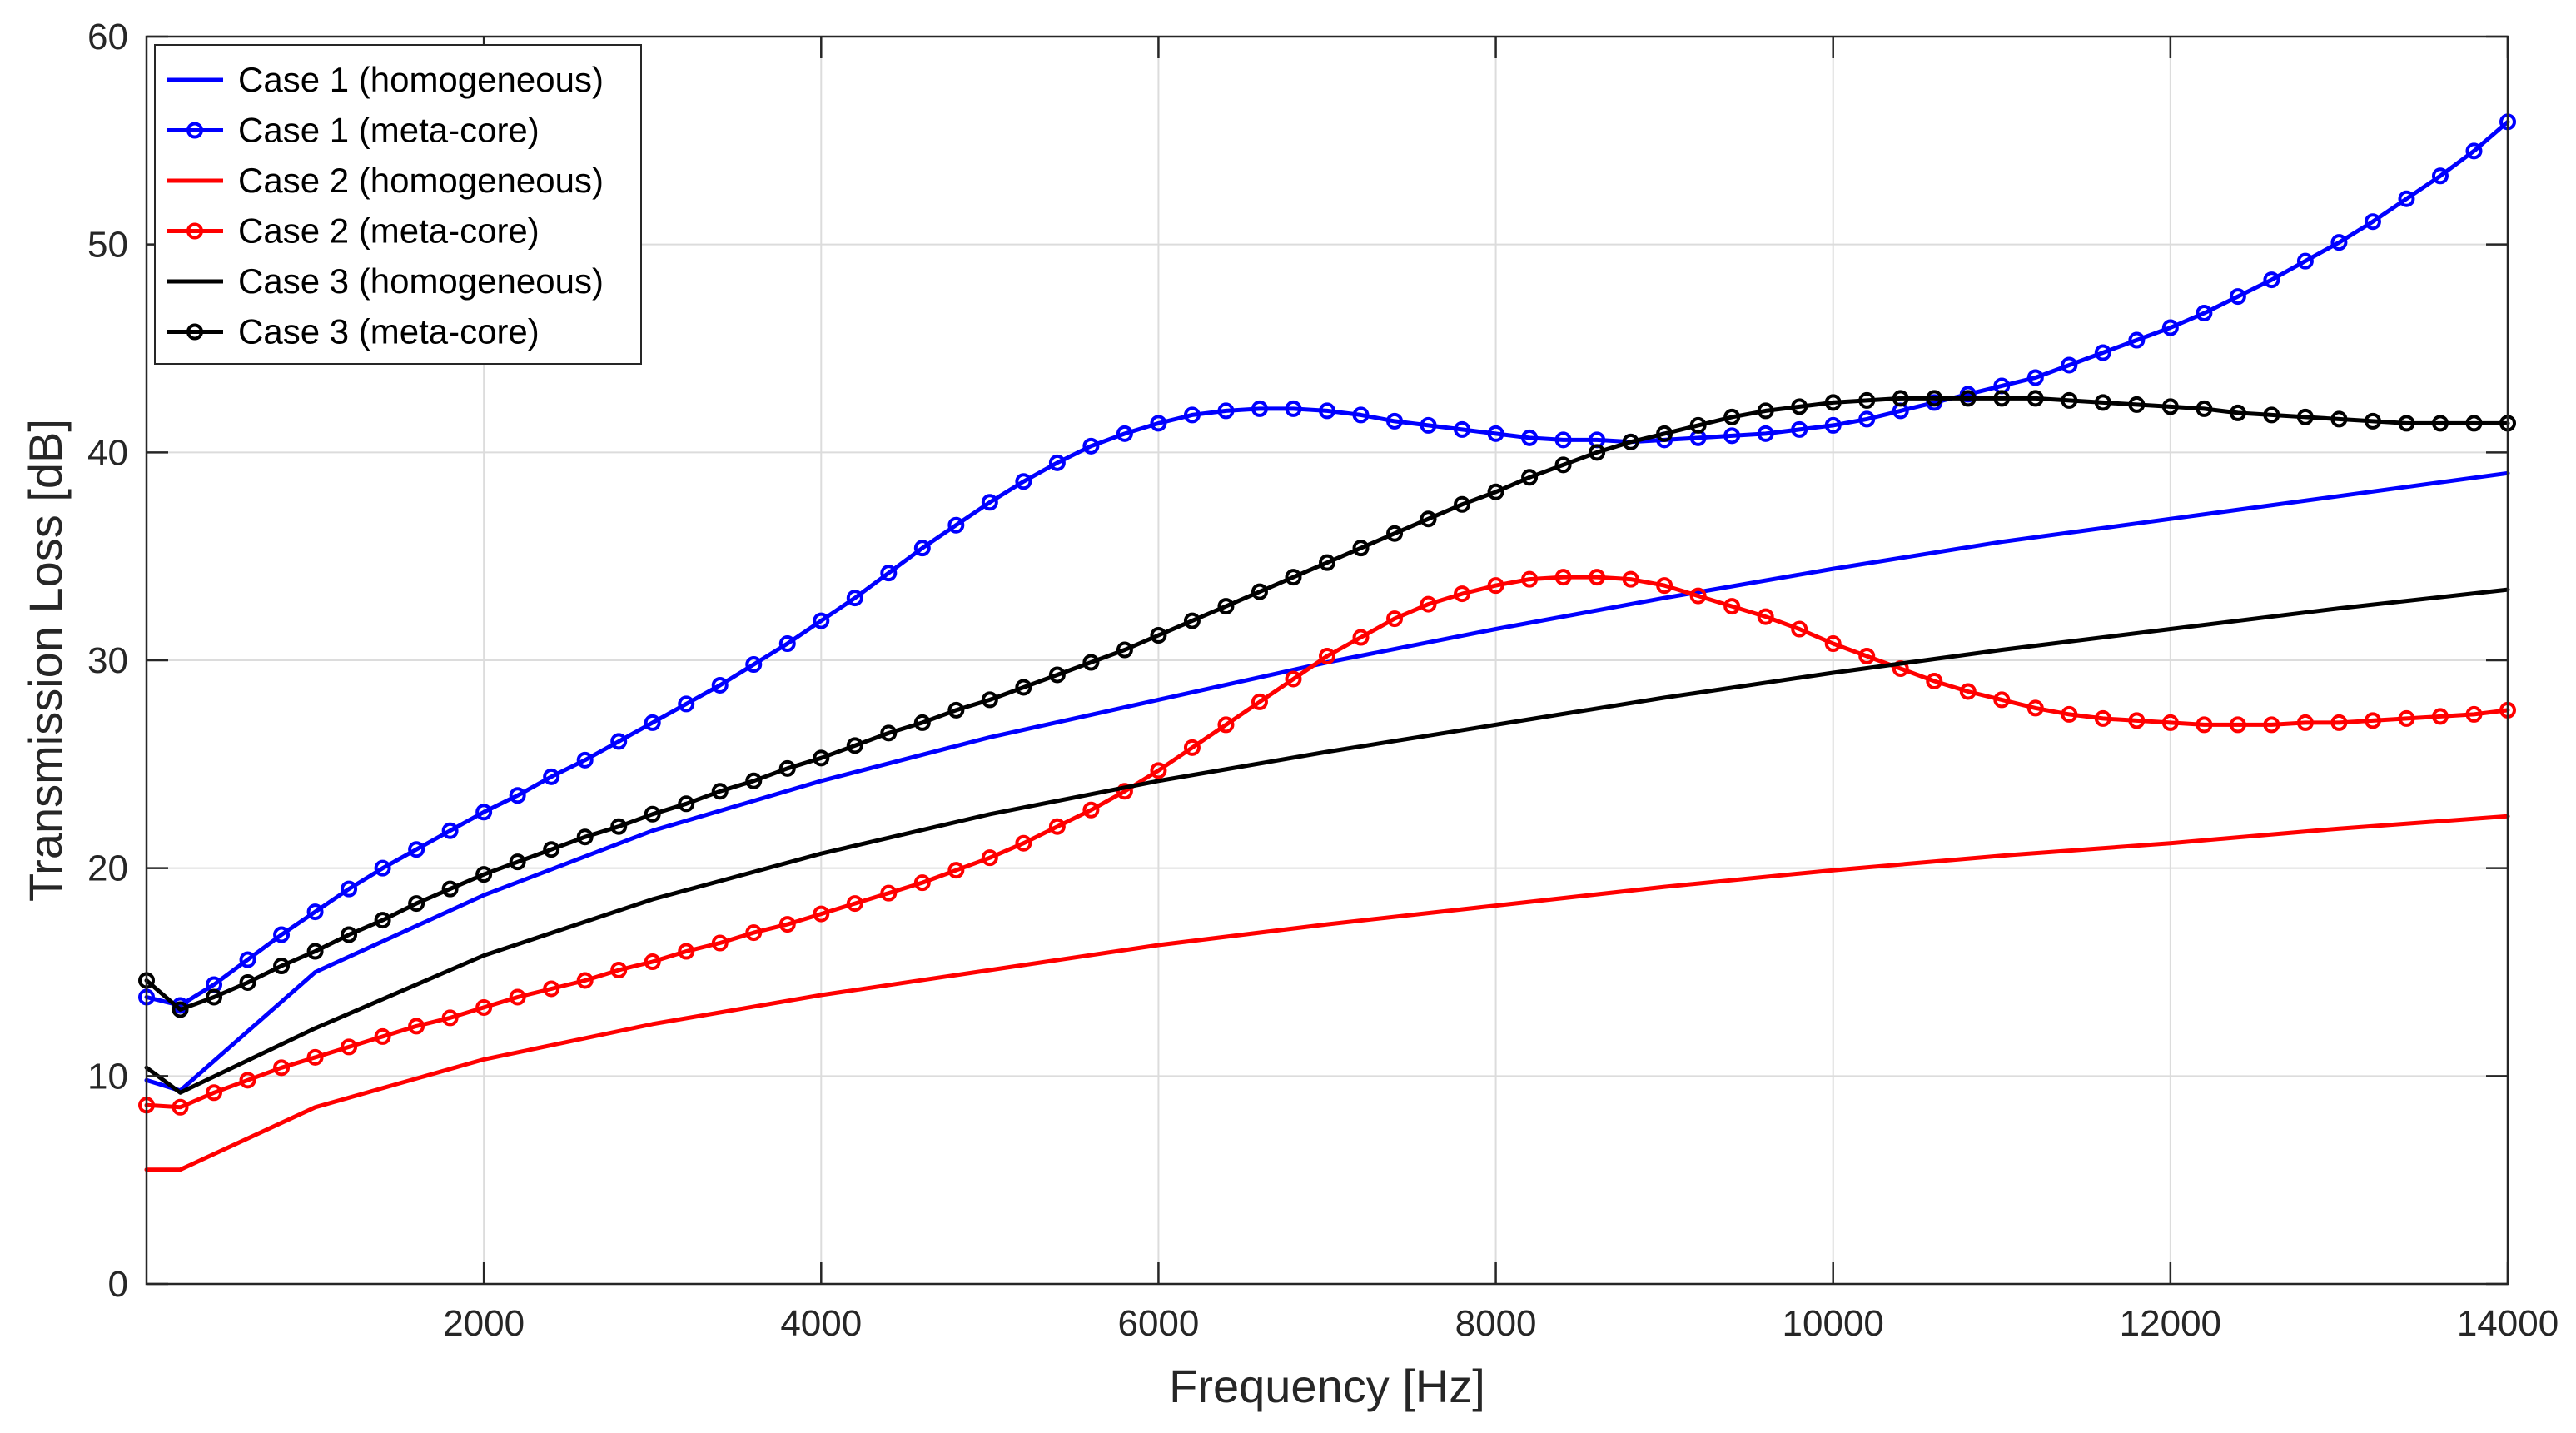 This screenshot has width=2576, height=1433. Describe the element at coordinates (421, 79) in the screenshot. I see `legend-label: Case 1 (homogeneous)` at that location.